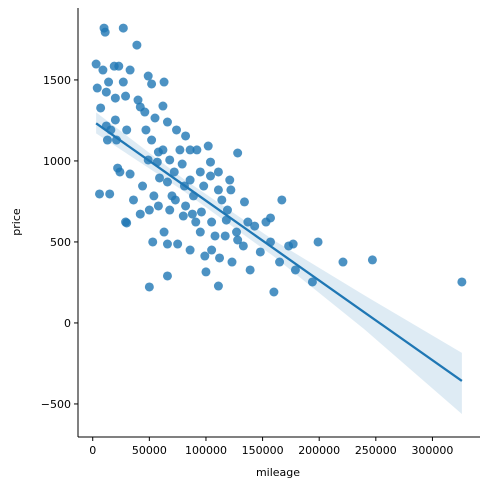  Describe the element at coordinates (57, 161) in the screenshot. I see `y-tick-label: 1000` at that location.